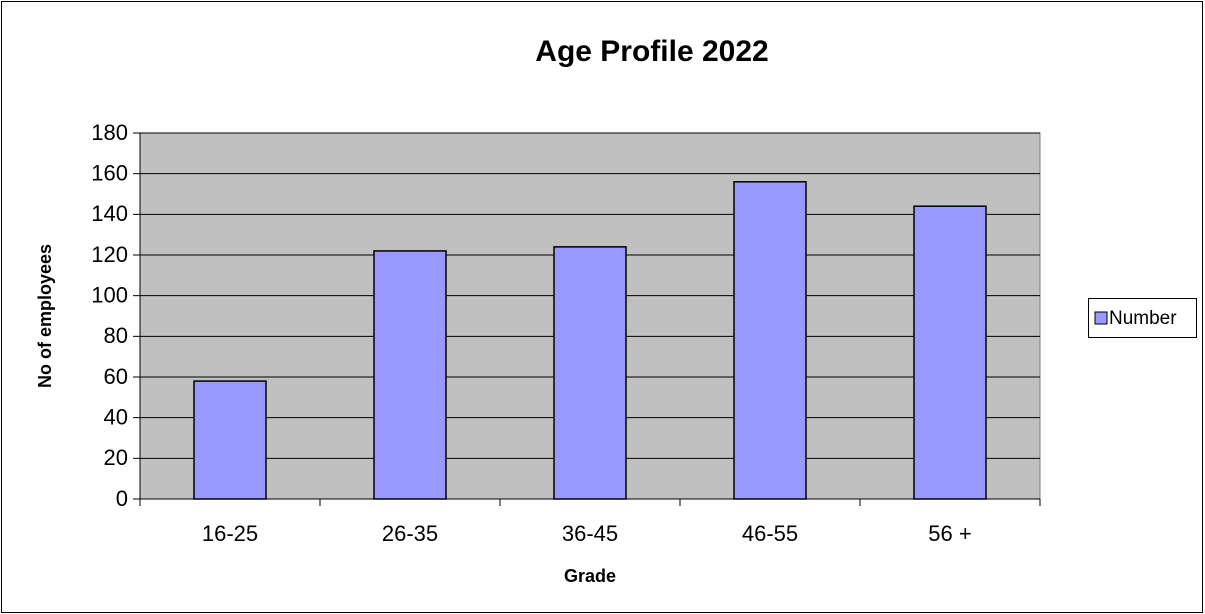 The width and height of the screenshot is (1205, 614). I want to click on legend-swatch, so click(1101, 318).